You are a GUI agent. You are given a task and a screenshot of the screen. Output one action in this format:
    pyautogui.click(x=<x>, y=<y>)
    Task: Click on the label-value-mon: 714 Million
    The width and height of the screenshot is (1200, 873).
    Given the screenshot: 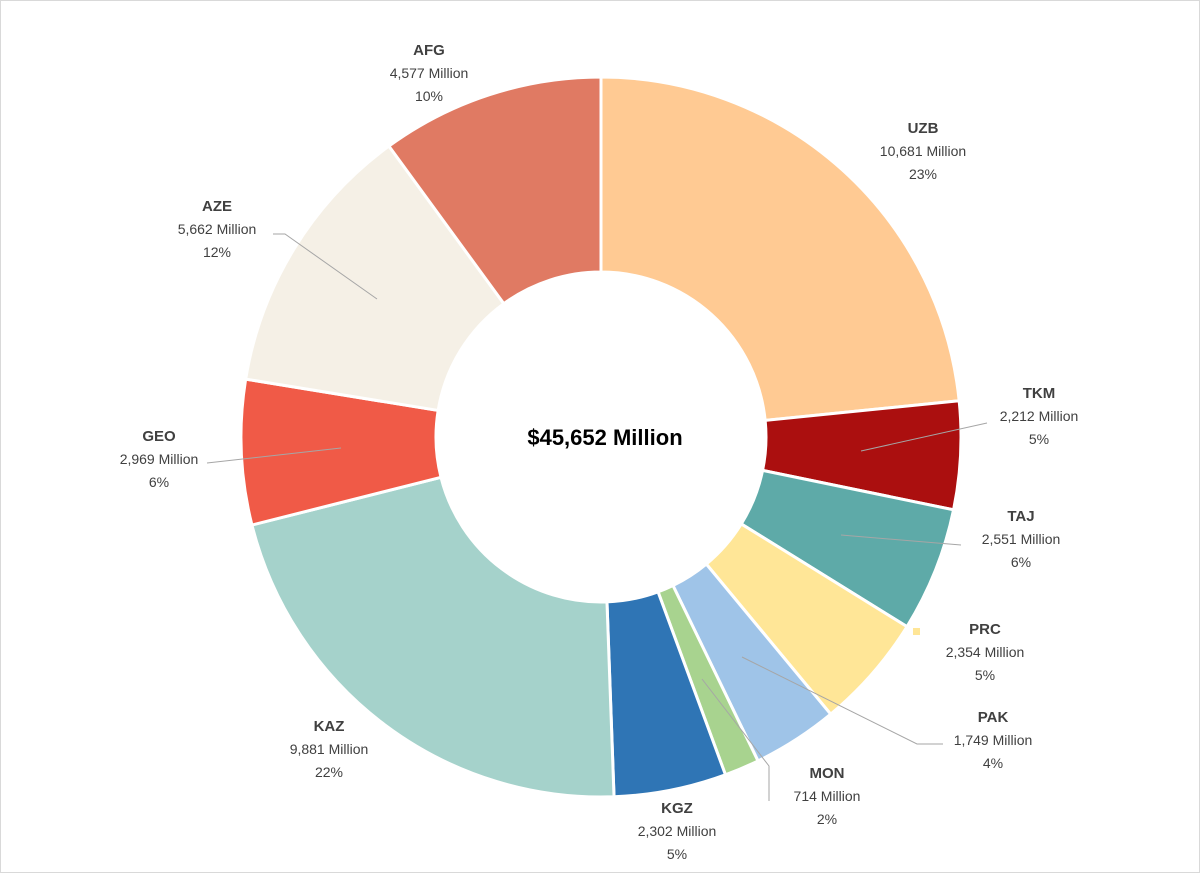 What is the action you would take?
    pyautogui.click(x=827, y=796)
    